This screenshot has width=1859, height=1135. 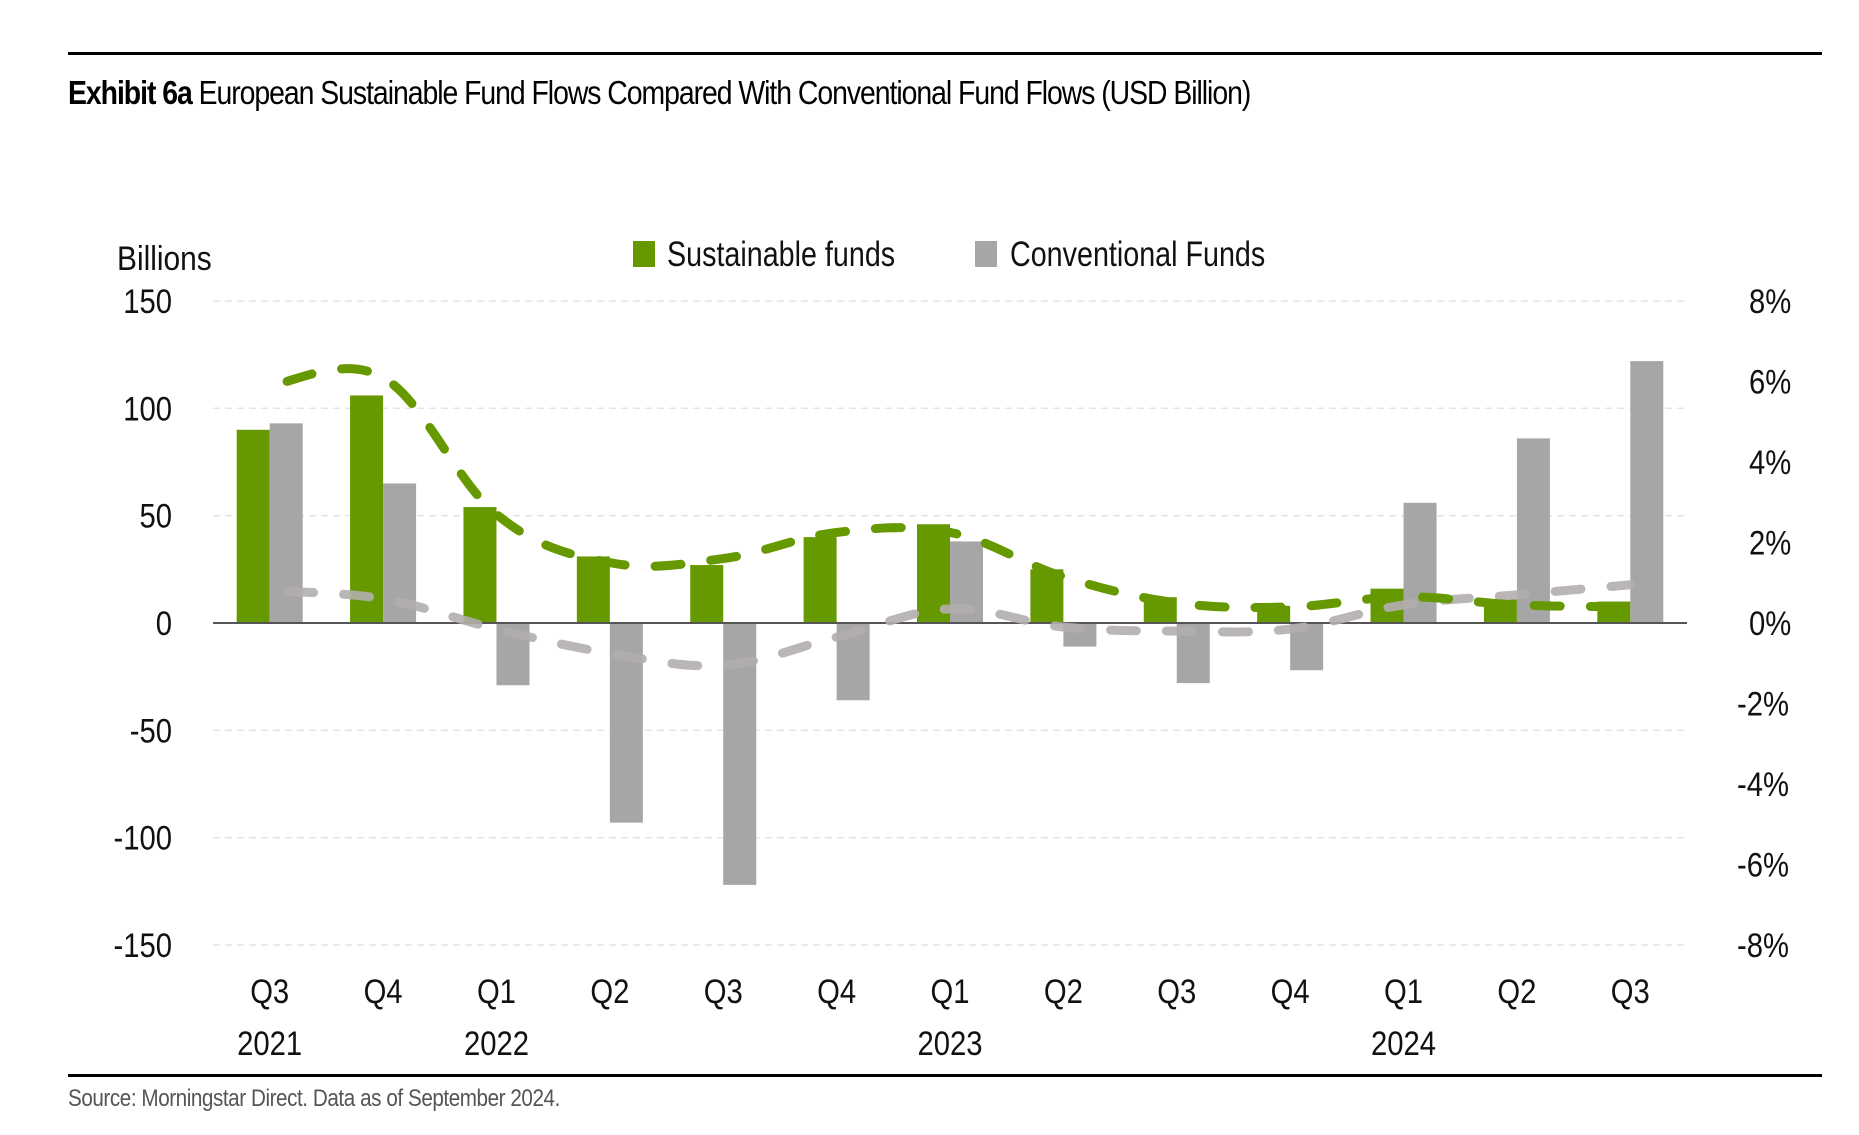 What do you see at coordinates (1763, 864) in the screenshot?
I see `y2-tick-label: -6%` at bounding box center [1763, 864].